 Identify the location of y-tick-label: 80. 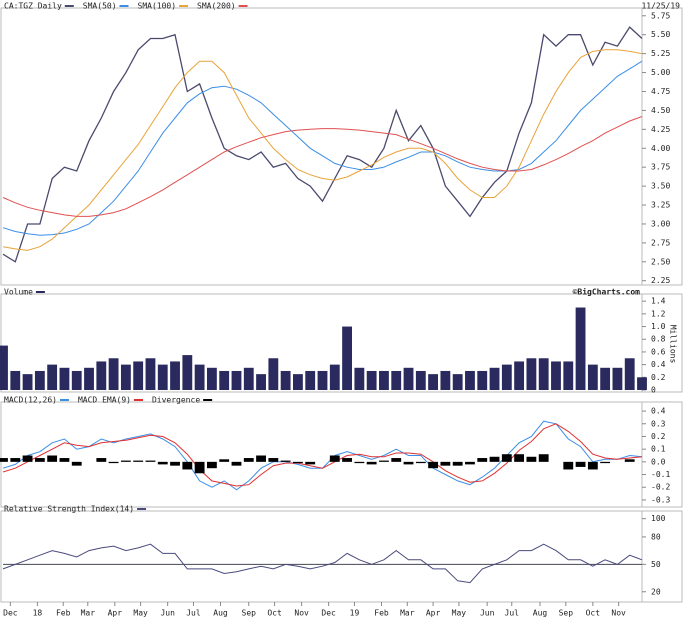
(656, 536).